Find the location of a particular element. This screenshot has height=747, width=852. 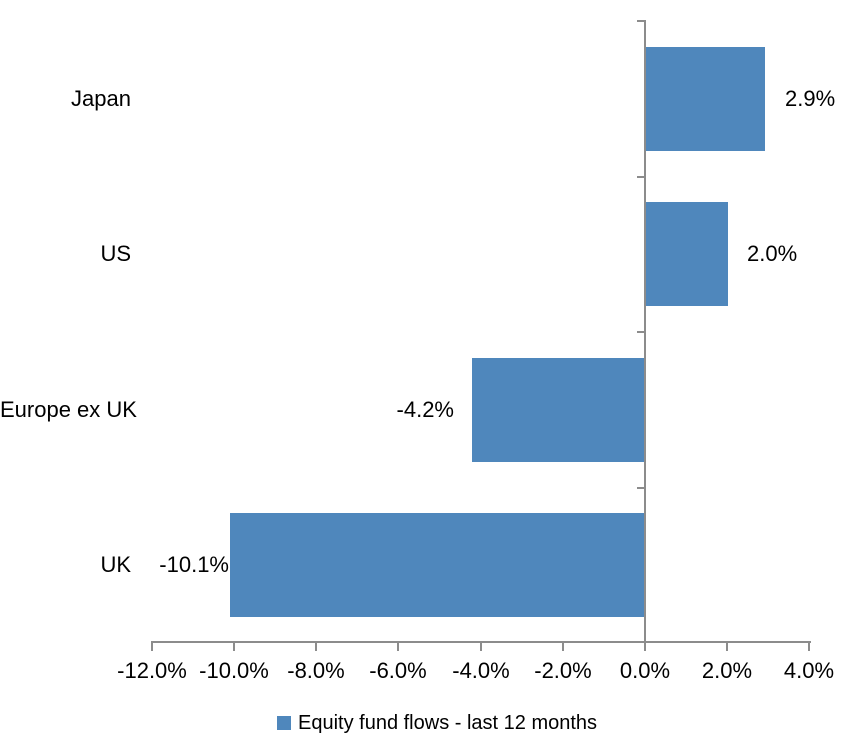

data-label: -4.2% is located at coordinates (425, 409).